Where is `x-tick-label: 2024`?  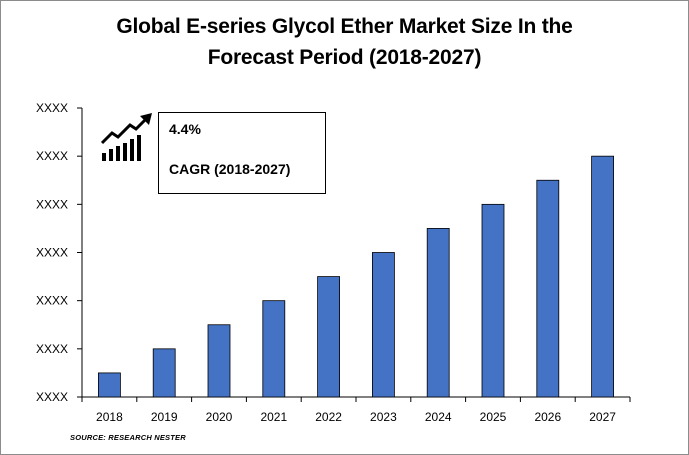
x-tick-label: 2024 is located at coordinates (438, 417).